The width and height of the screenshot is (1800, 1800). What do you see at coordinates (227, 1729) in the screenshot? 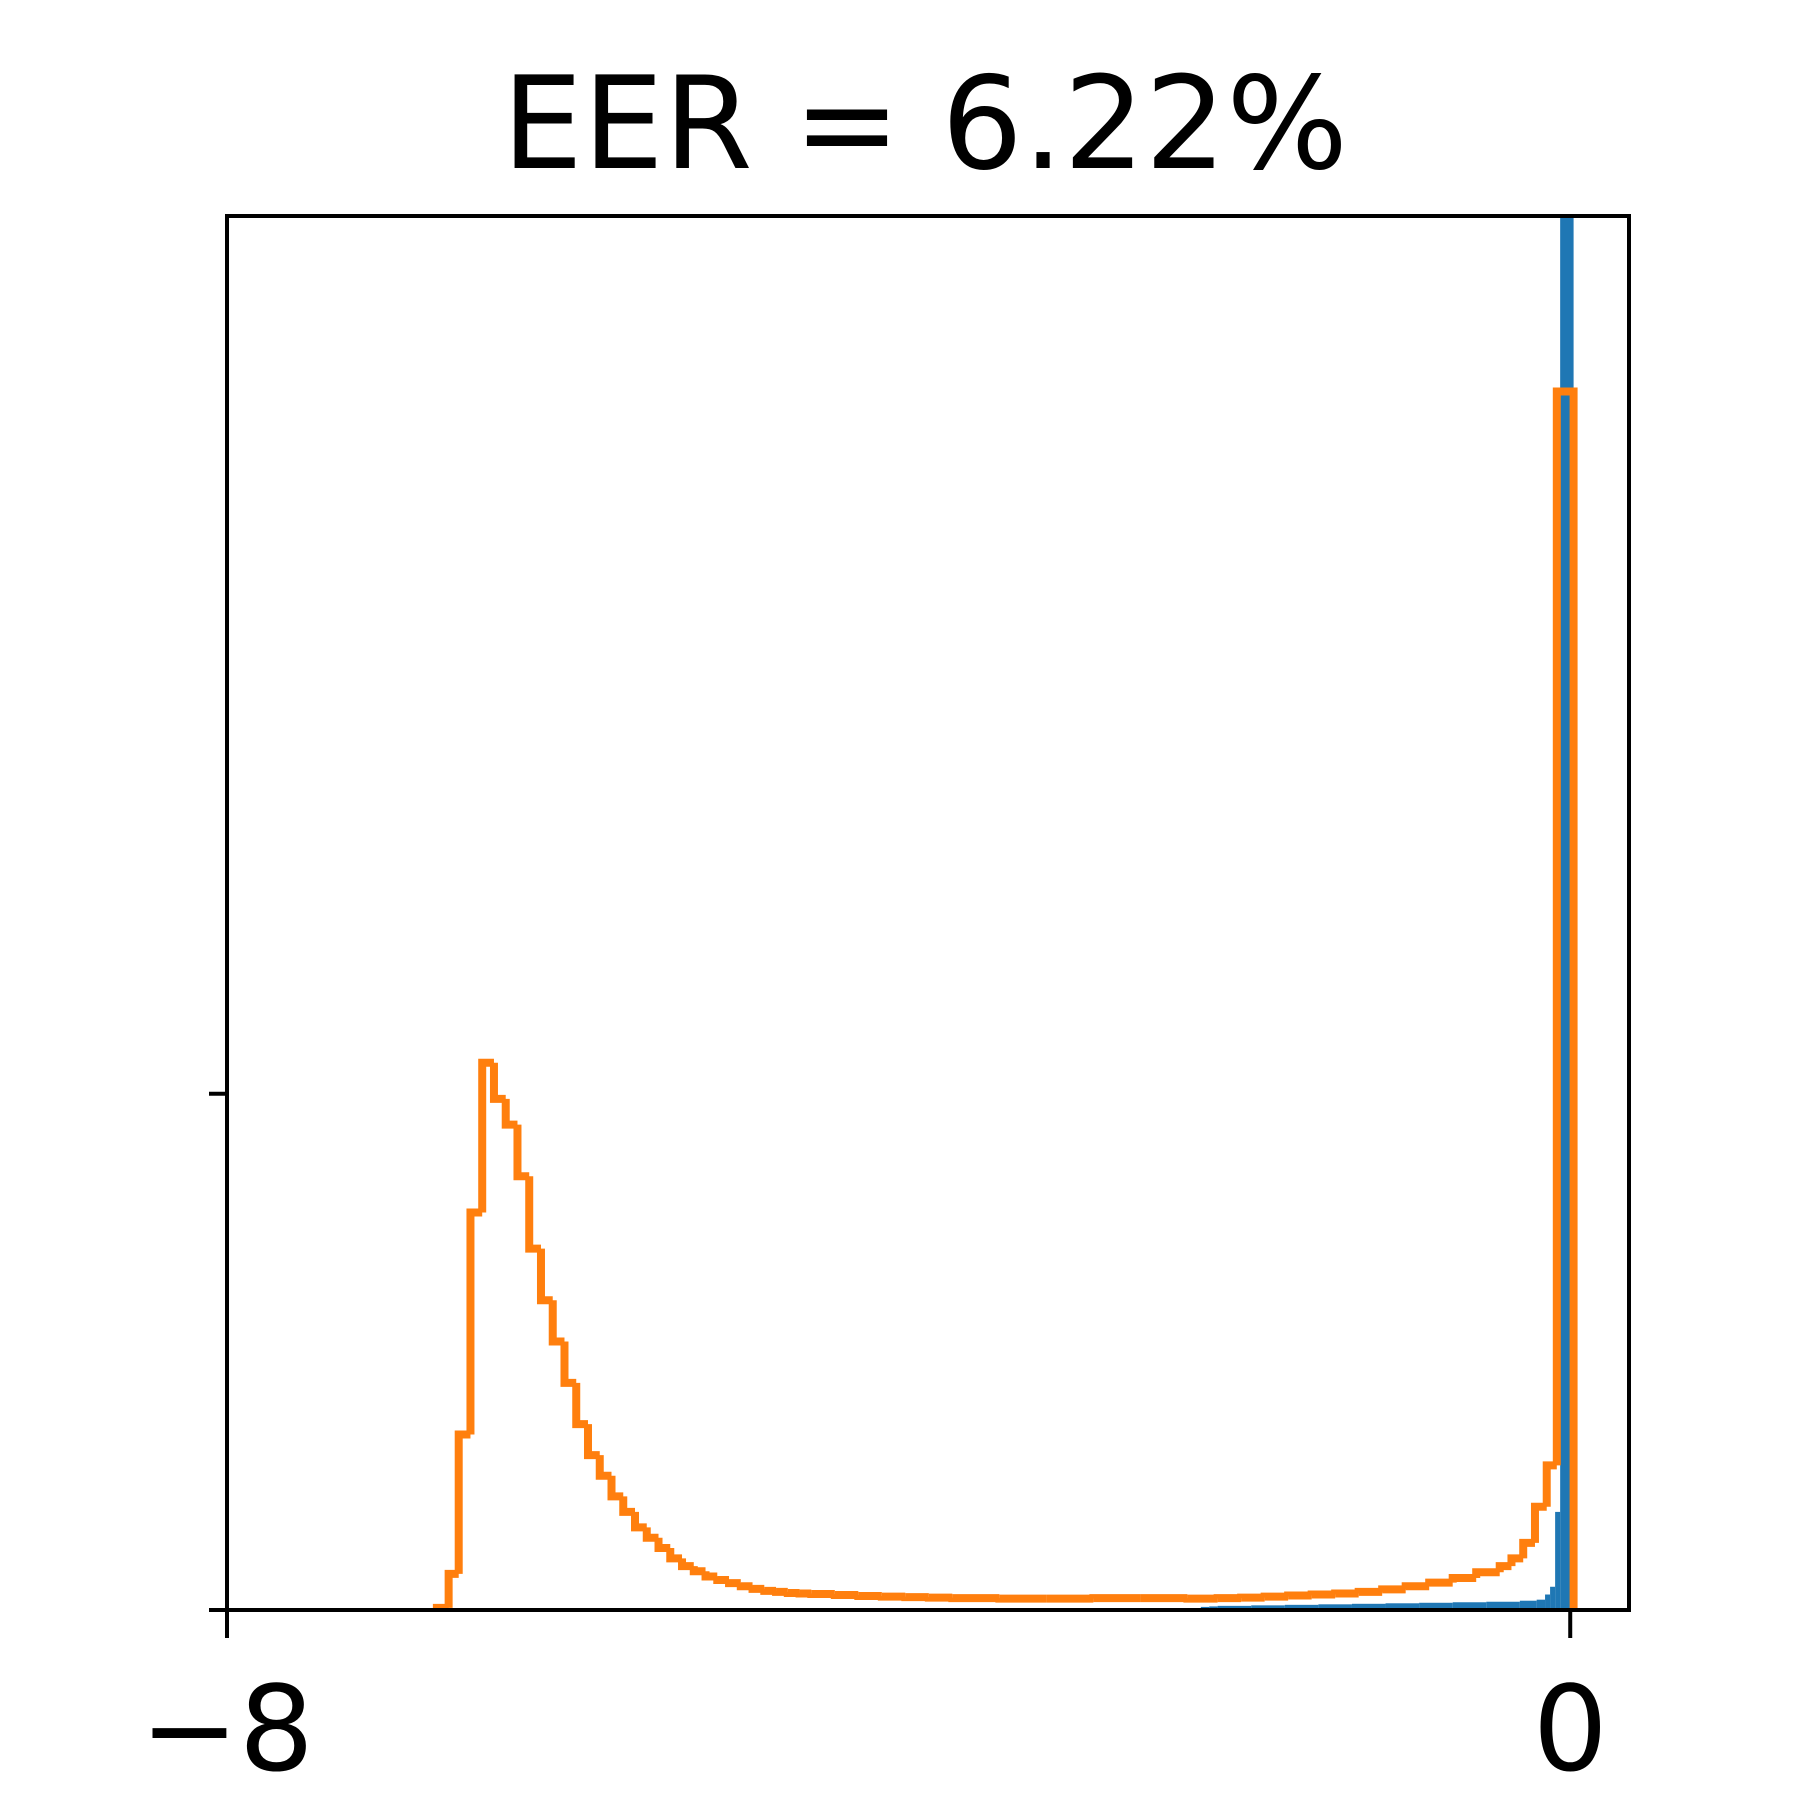
I see `x-tick-label: −8` at bounding box center [227, 1729].